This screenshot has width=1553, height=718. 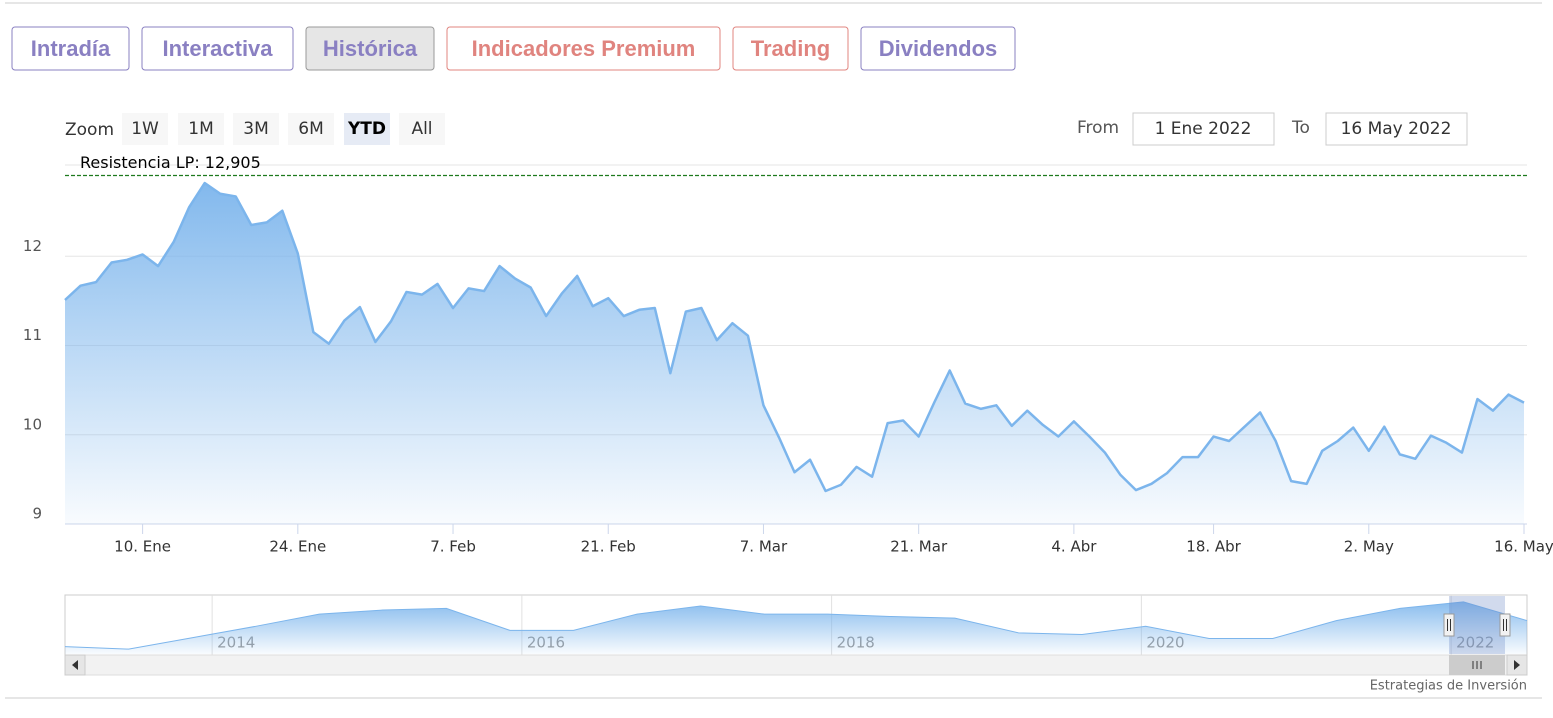 I want to click on zoom-button-label: All, so click(x=421, y=129).